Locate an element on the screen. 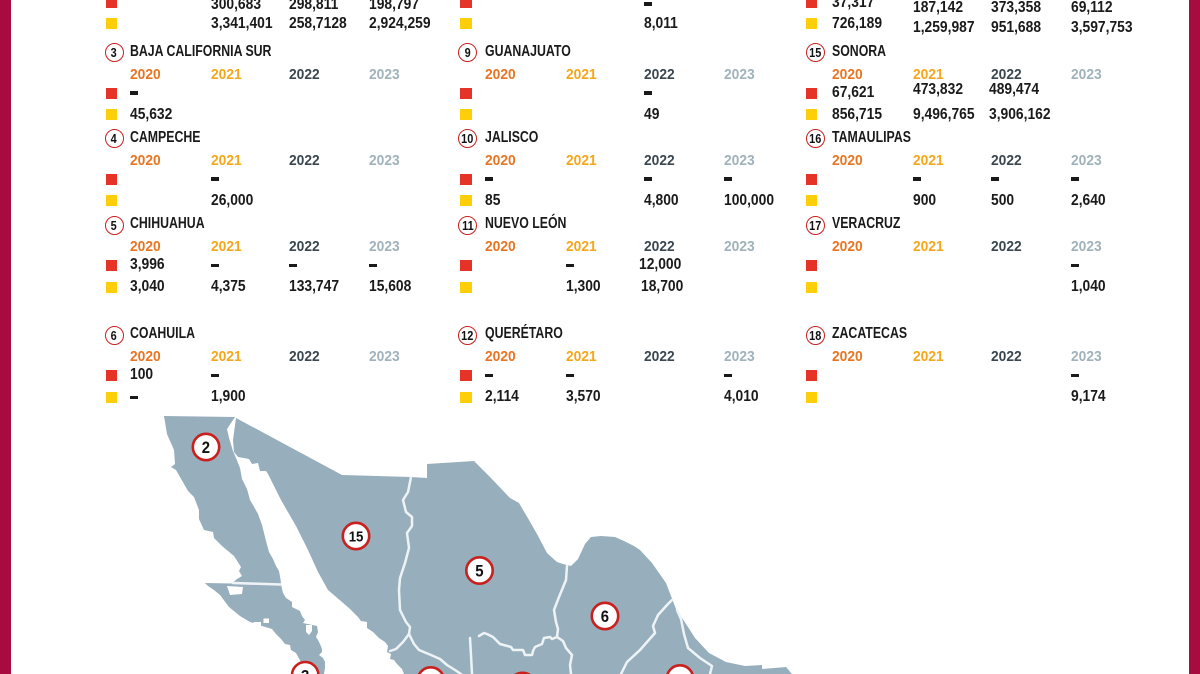 This screenshot has height=674, width=1200. svg-text: 2 is located at coordinates (206, 447).